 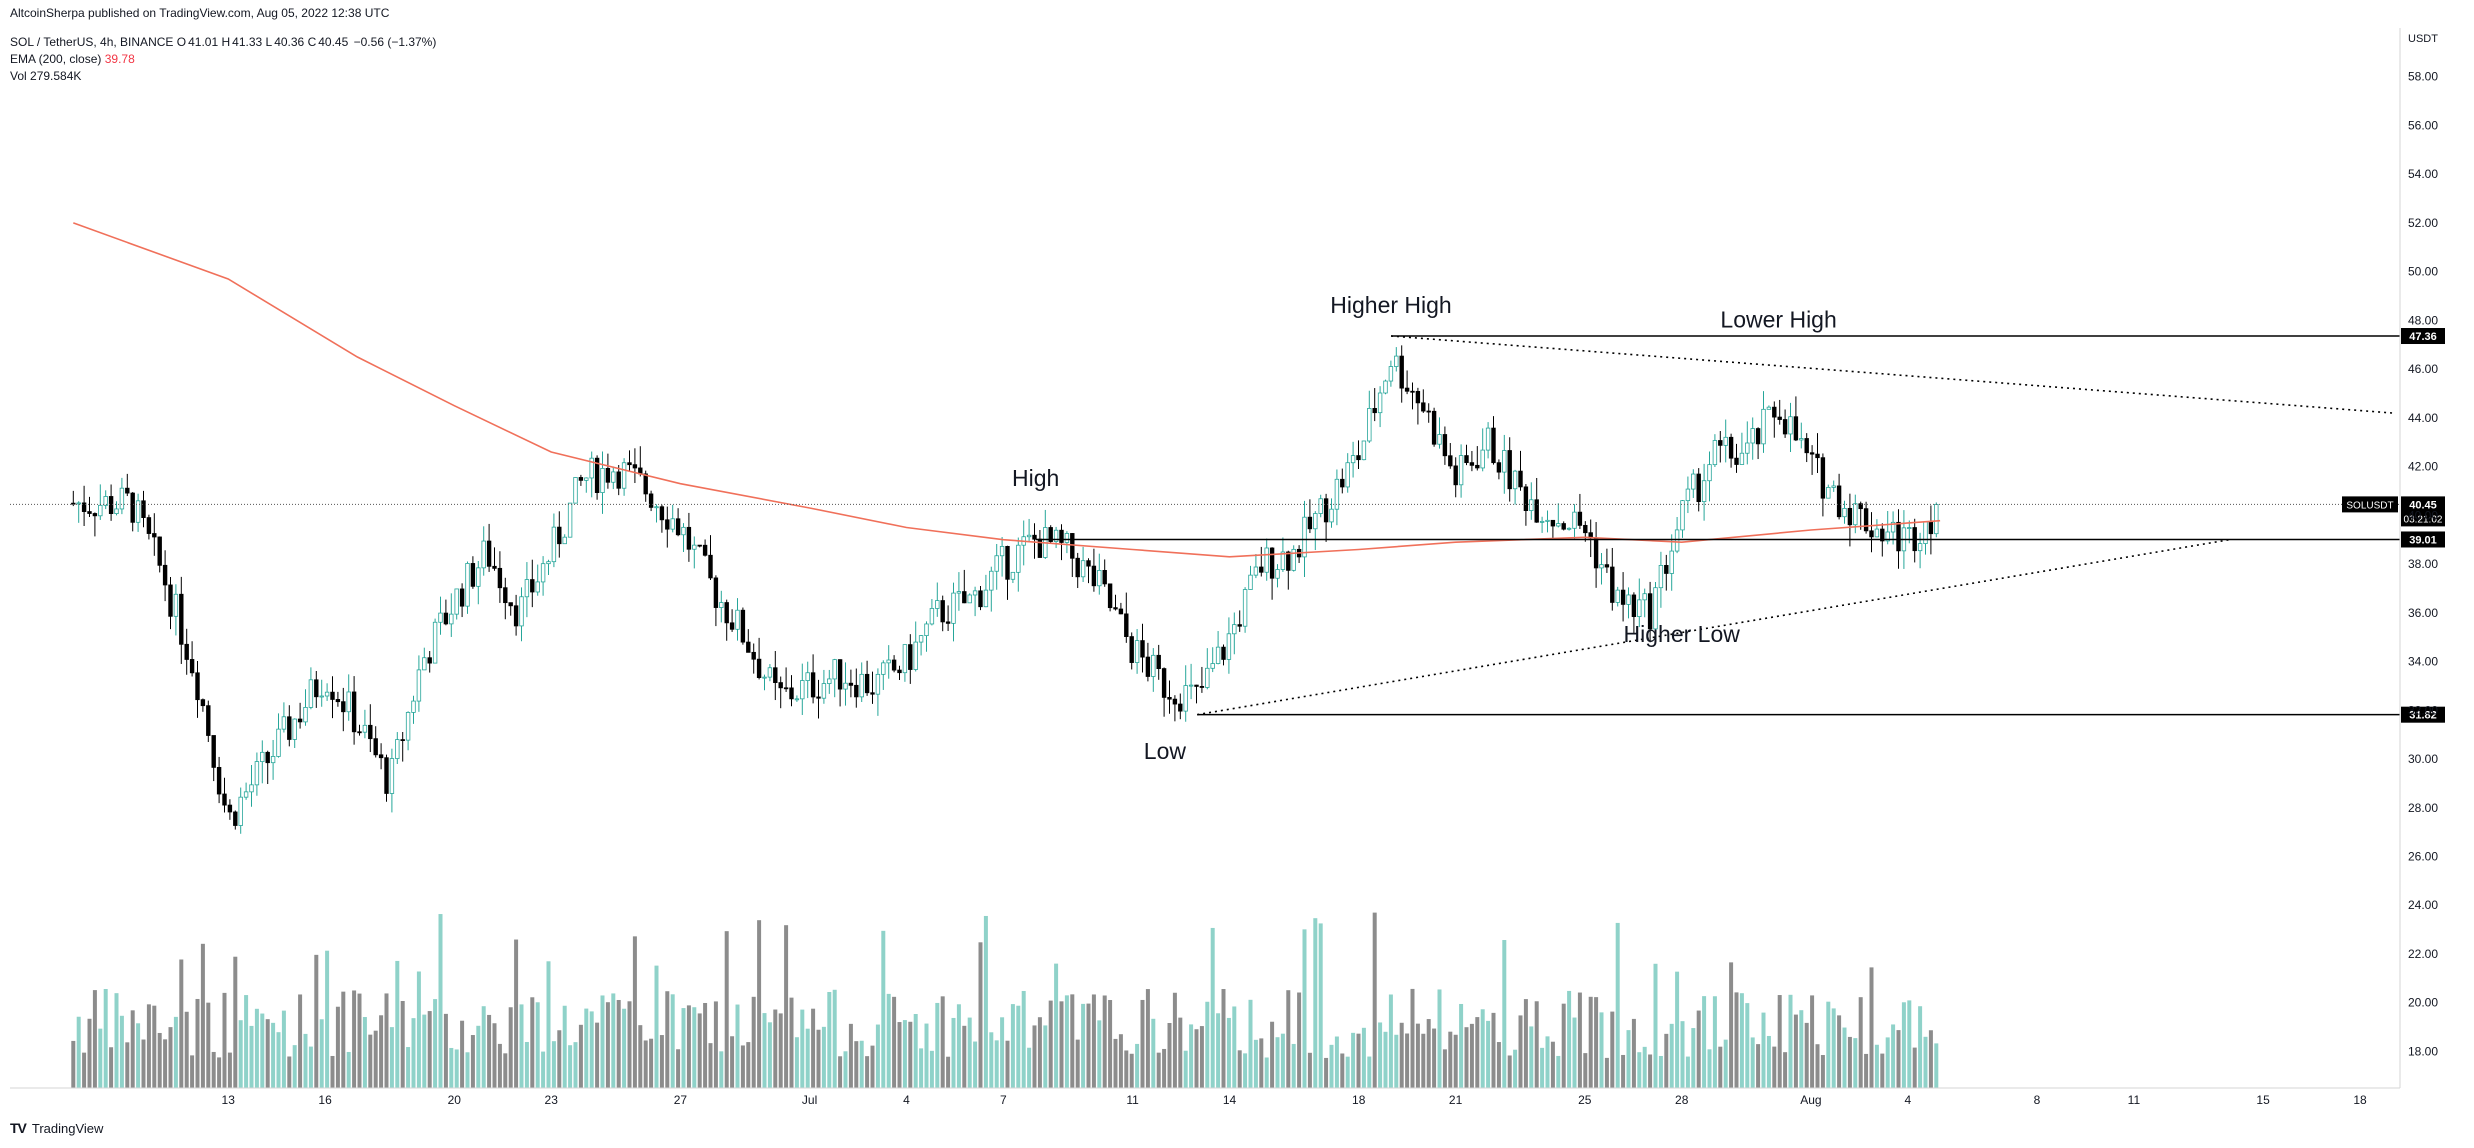 I want to click on y-tick-label: 32.00, so click(x=2423, y=710).